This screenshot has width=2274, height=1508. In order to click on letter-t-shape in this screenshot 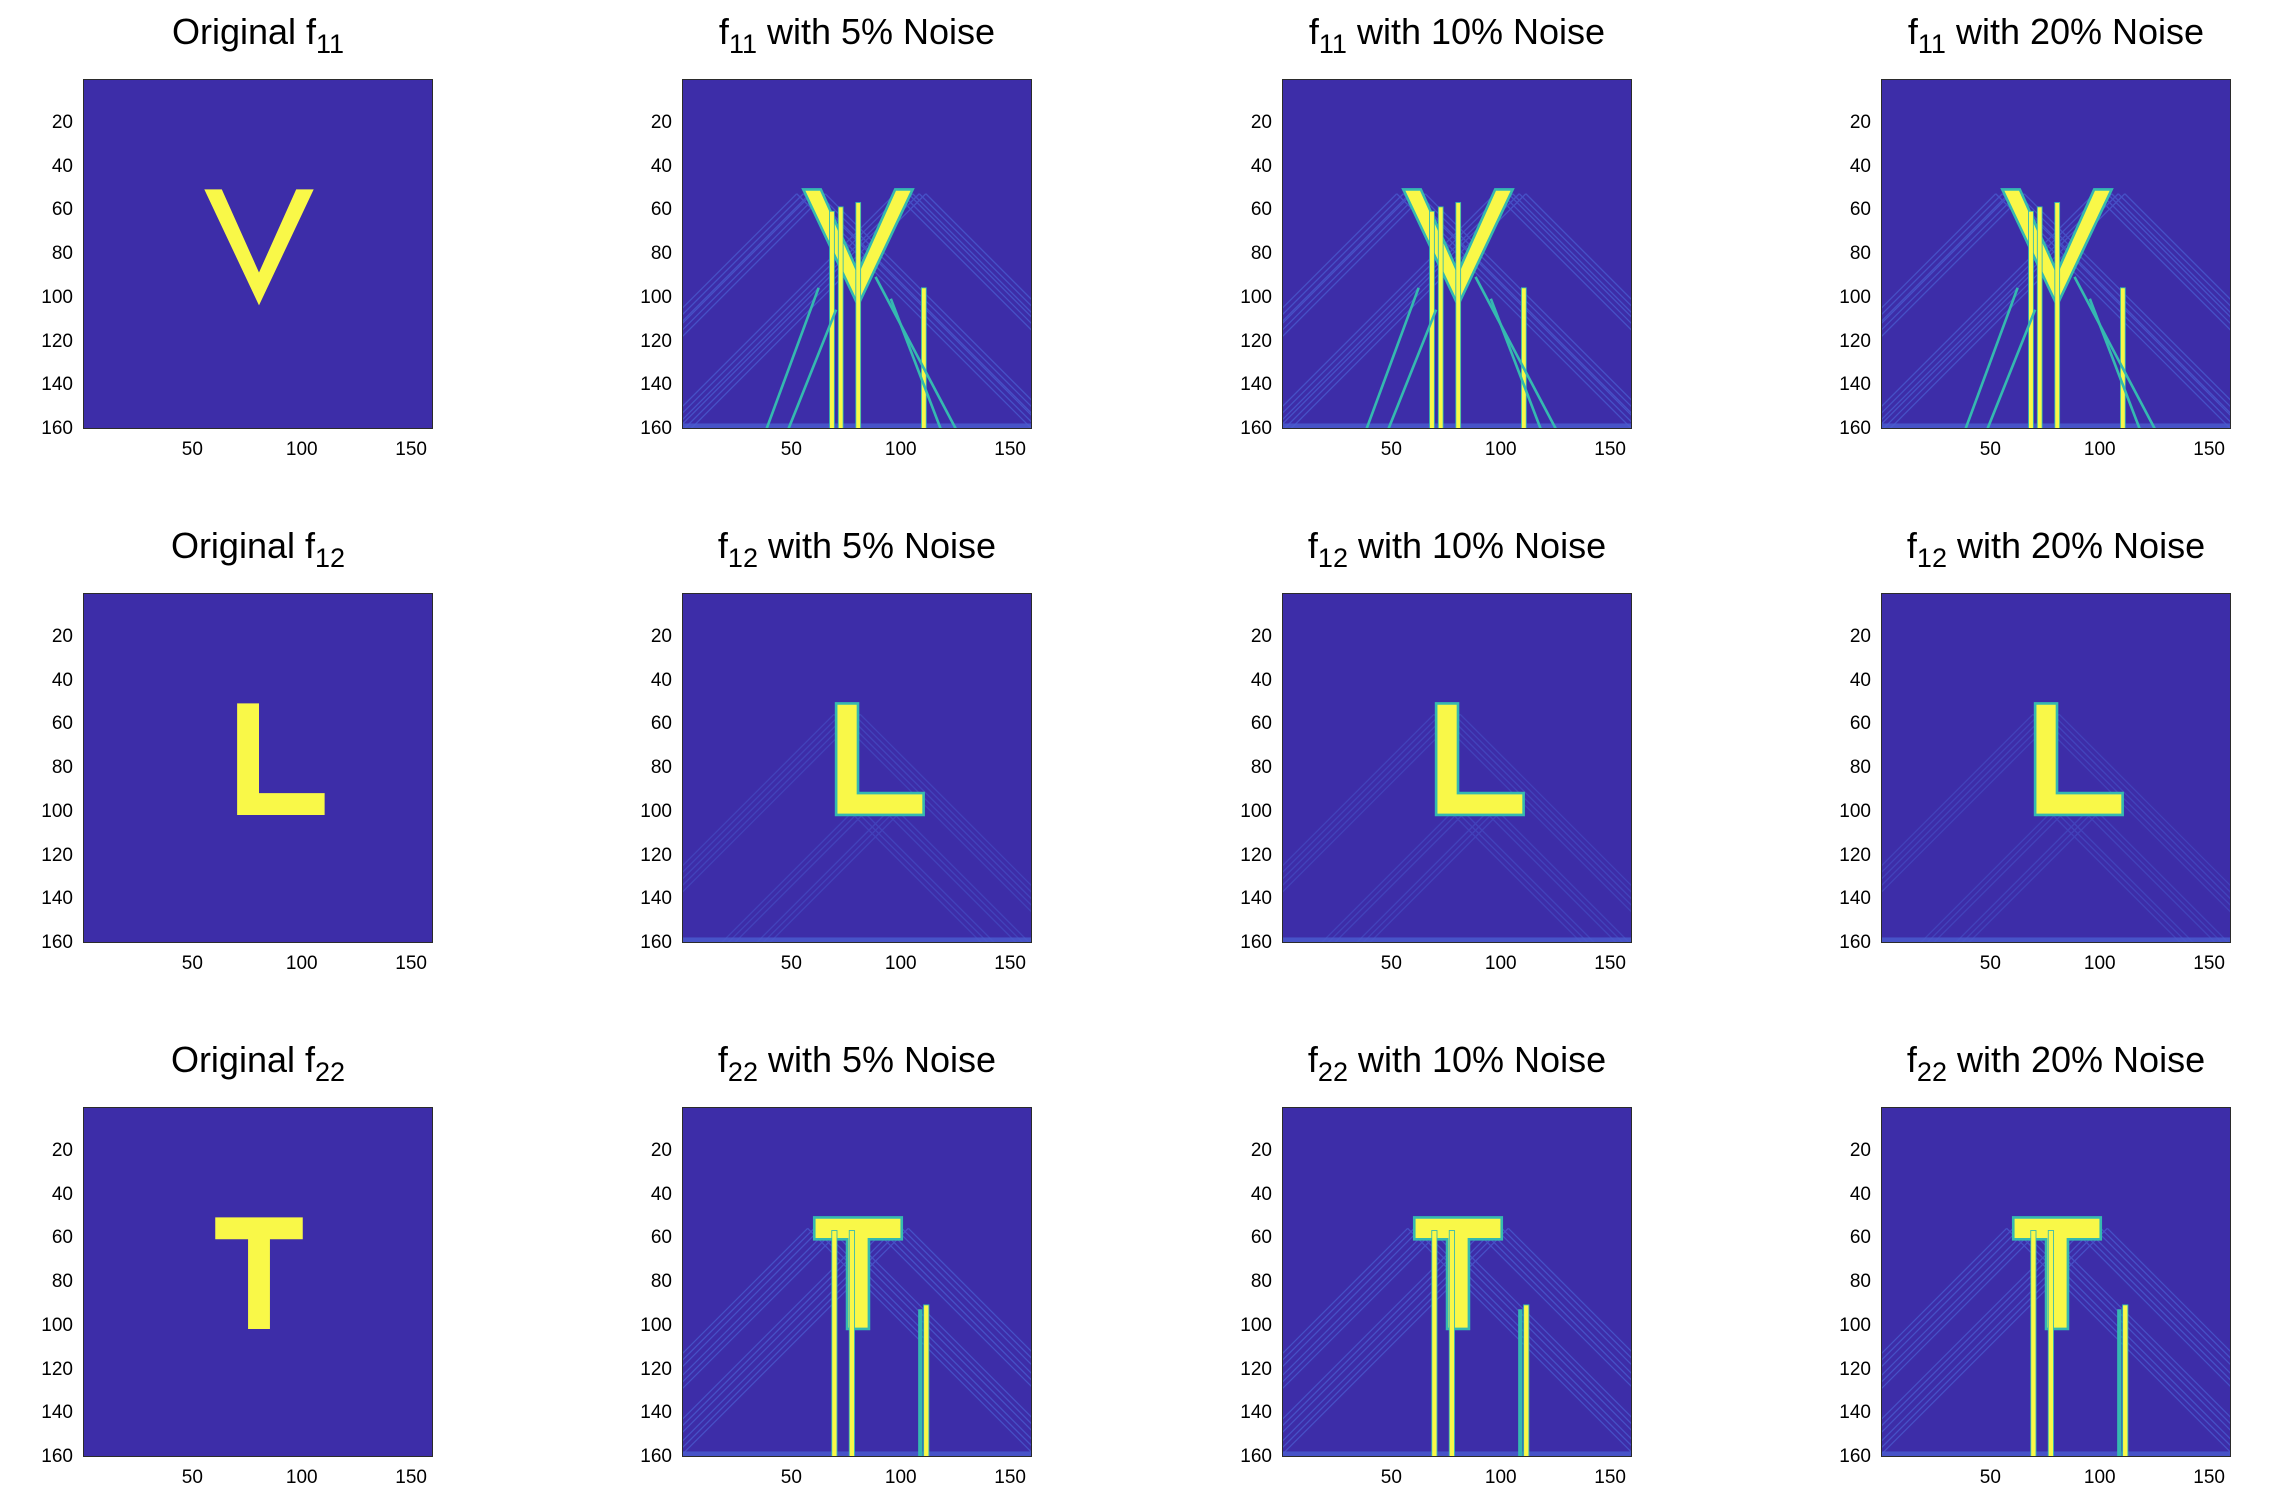, I will do `click(259, 1273)`.